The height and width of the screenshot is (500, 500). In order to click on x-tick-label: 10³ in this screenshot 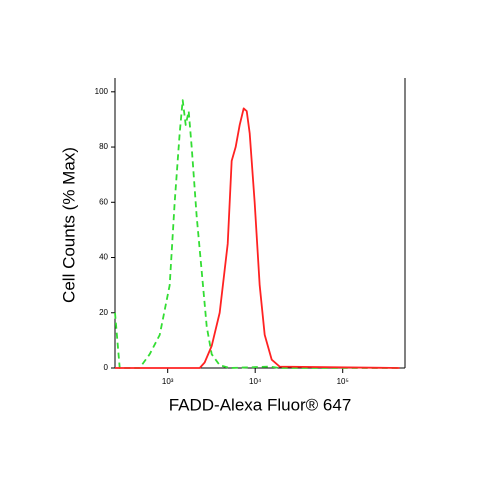, I will do `click(168, 381)`.